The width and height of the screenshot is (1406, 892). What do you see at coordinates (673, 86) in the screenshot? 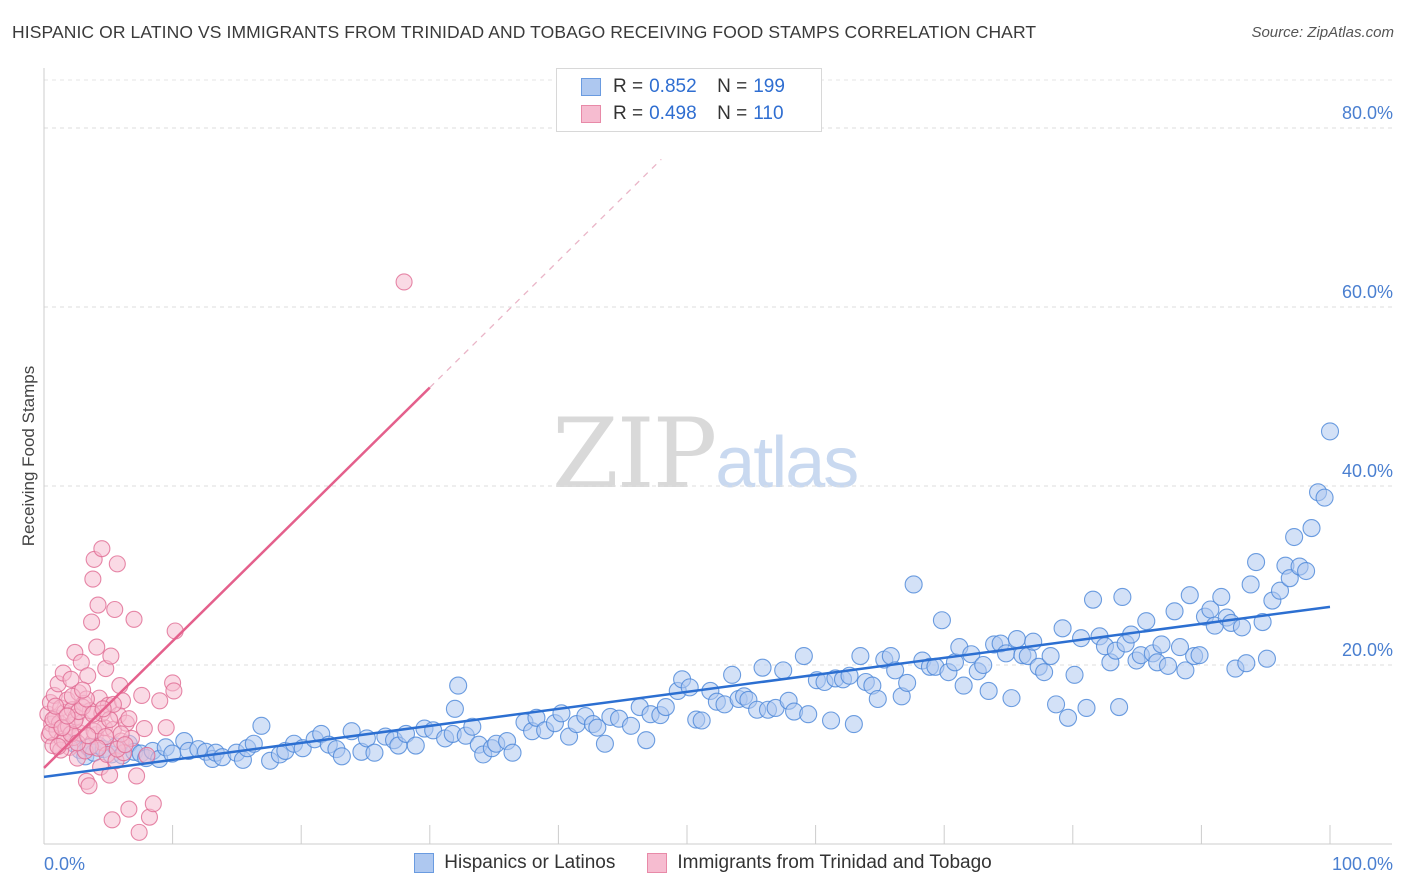
I see `legend-r-value: 0.852` at bounding box center [673, 86].